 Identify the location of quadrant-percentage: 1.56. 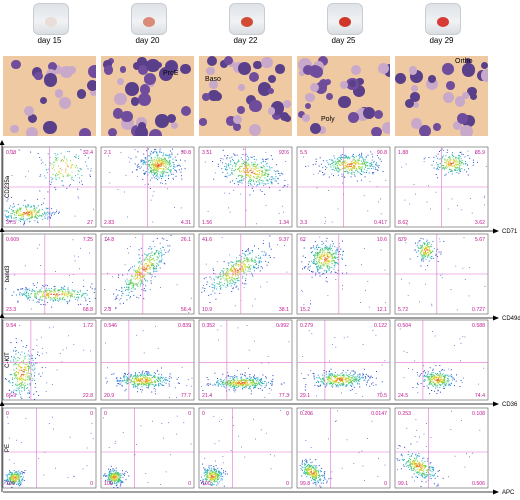
(207, 223).